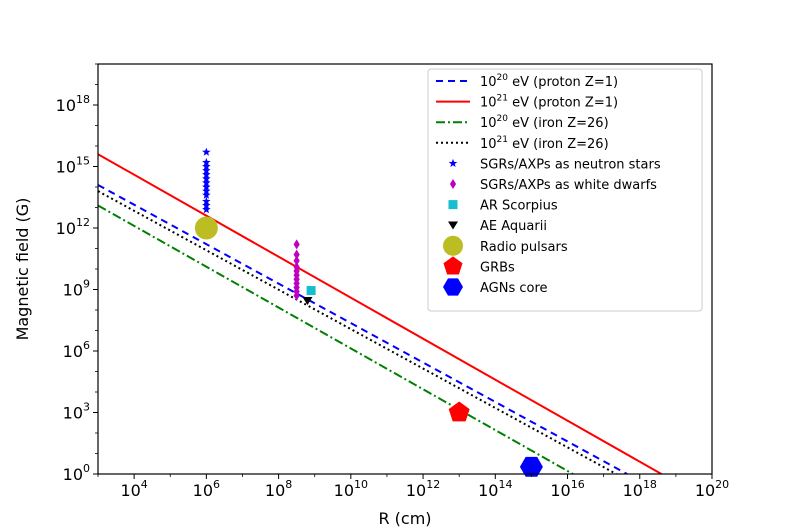  Describe the element at coordinates (549, 81) in the screenshot. I see `legend-label: 1020 eV (proton Z=1)` at that location.